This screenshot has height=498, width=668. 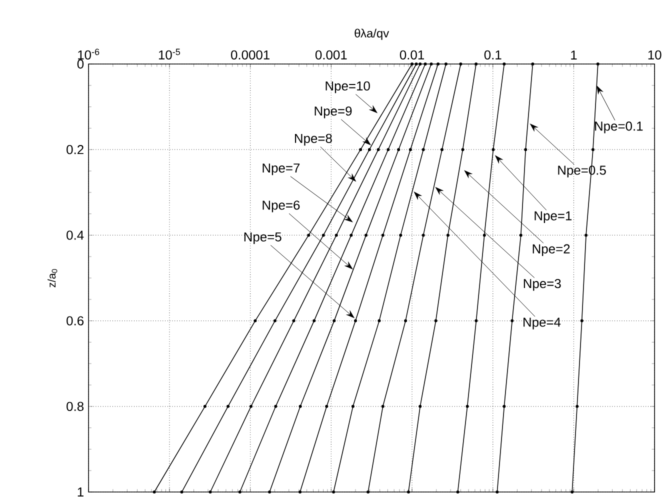 I want to click on annotation: Npe=10, so click(x=348, y=87).